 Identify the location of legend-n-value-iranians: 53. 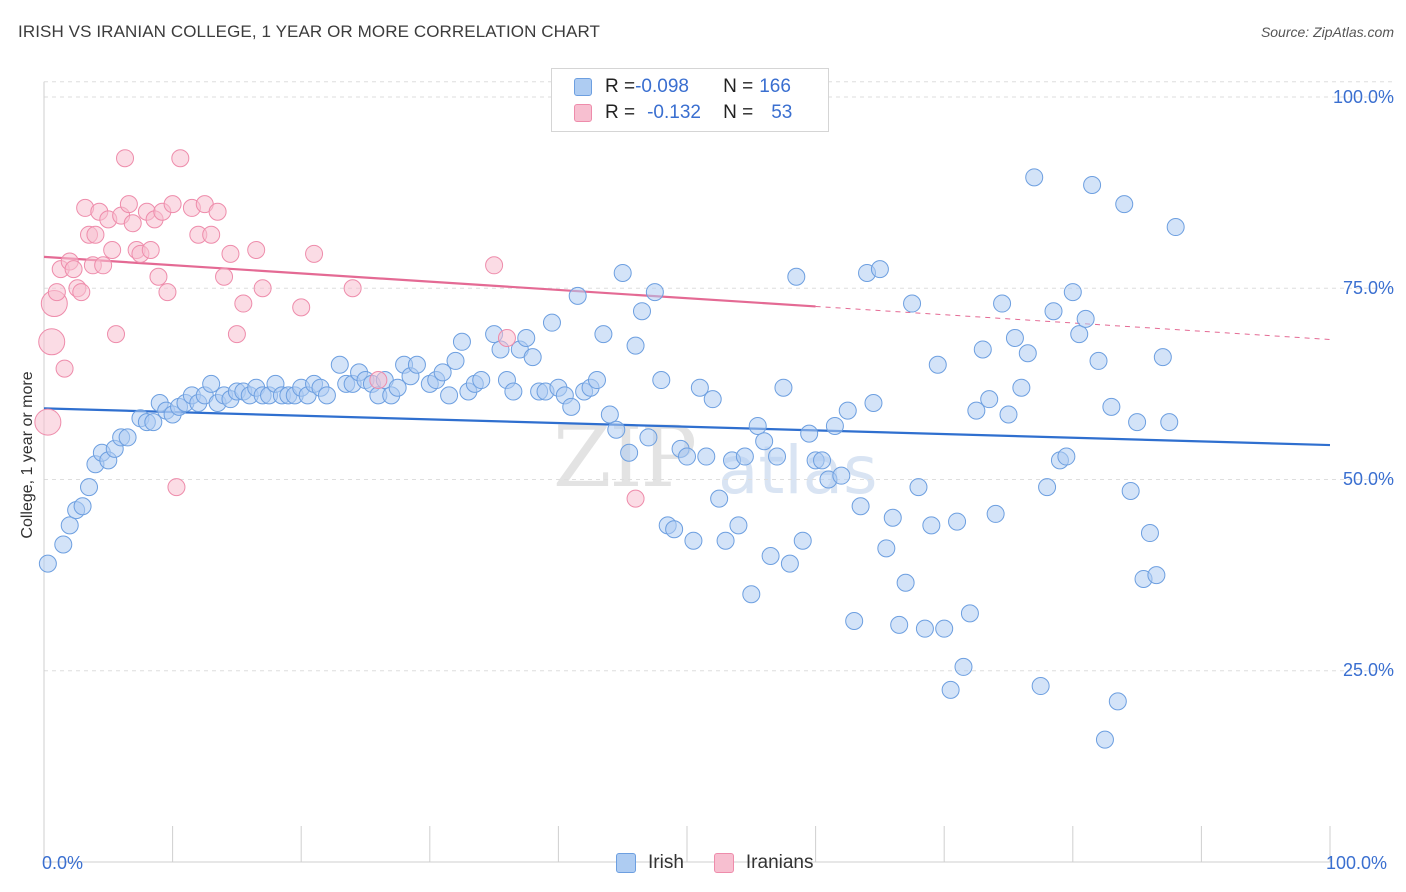
(782, 112).